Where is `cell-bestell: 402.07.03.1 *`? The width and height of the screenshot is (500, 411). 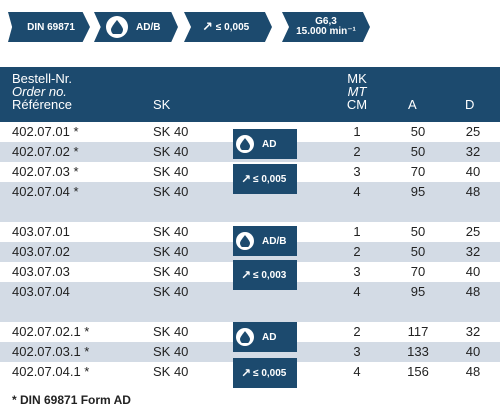 cell-bestell: 402.07.03.1 * is located at coordinates (51, 351).